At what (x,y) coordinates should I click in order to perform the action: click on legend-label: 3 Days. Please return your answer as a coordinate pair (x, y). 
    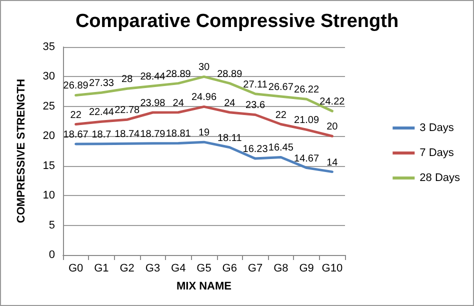
    Looking at the image, I should click on (437, 128).